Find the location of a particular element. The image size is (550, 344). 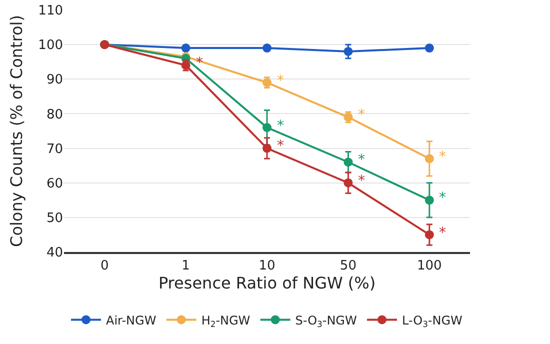

x-tick-label: 50 is located at coordinates (348, 266).